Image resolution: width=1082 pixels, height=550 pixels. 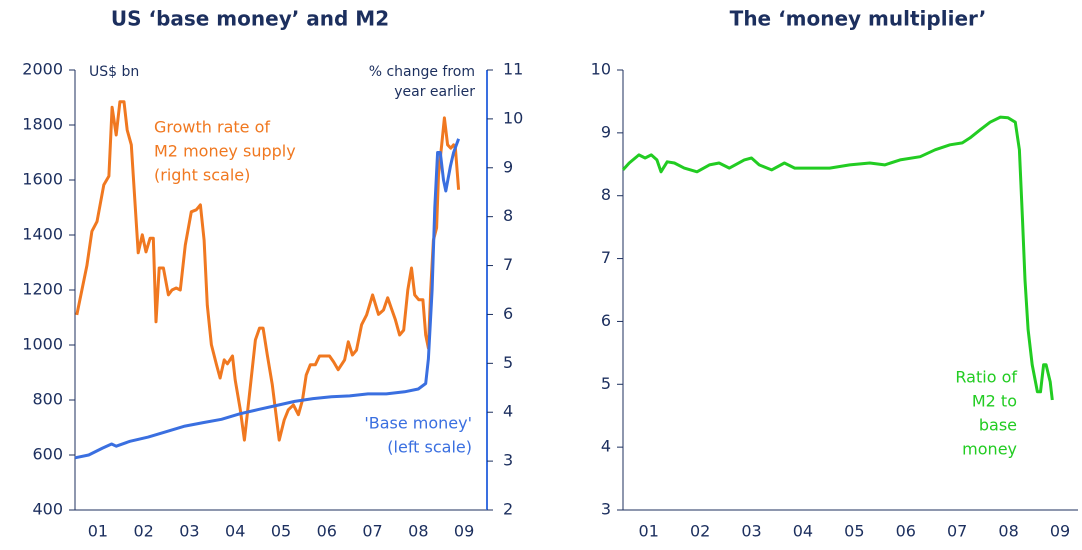 What do you see at coordinates (858, 19) in the screenshot?
I see `chart-title: The ‘money multiplier’` at bounding box center [858, 19].